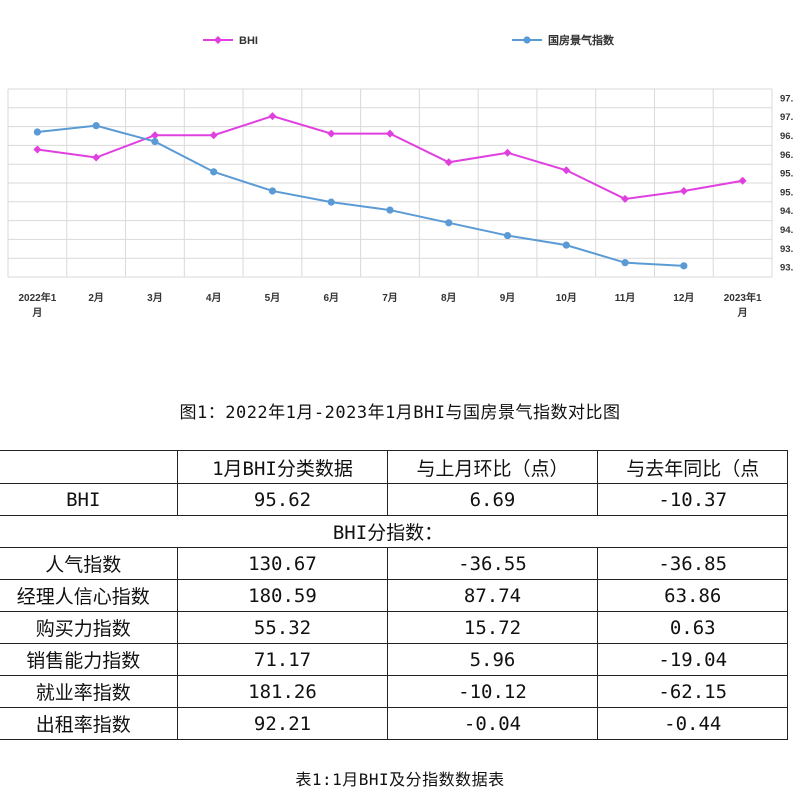  Describe the element at coordinates (786, 98) in the screenshot. I see `y-tick-label: 97.` at that location.